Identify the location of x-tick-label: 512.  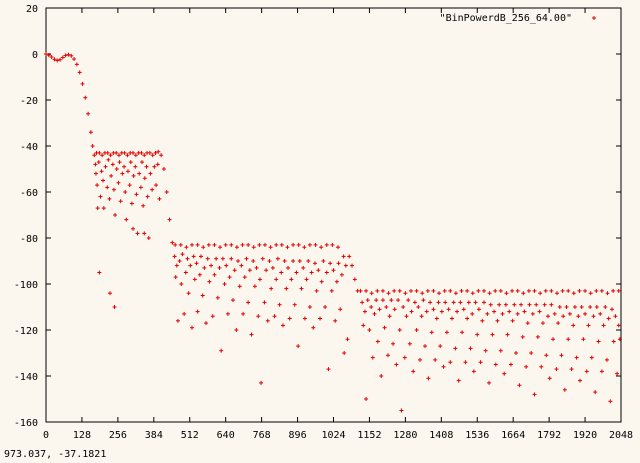
(190, 435).